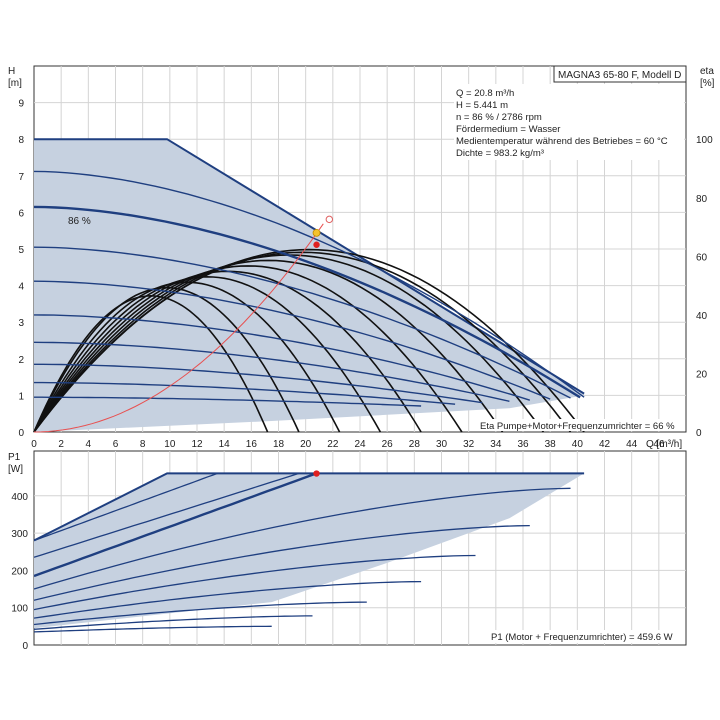 The image size is (720, 720). I want to click on power-max-curve, so click(309, 507).